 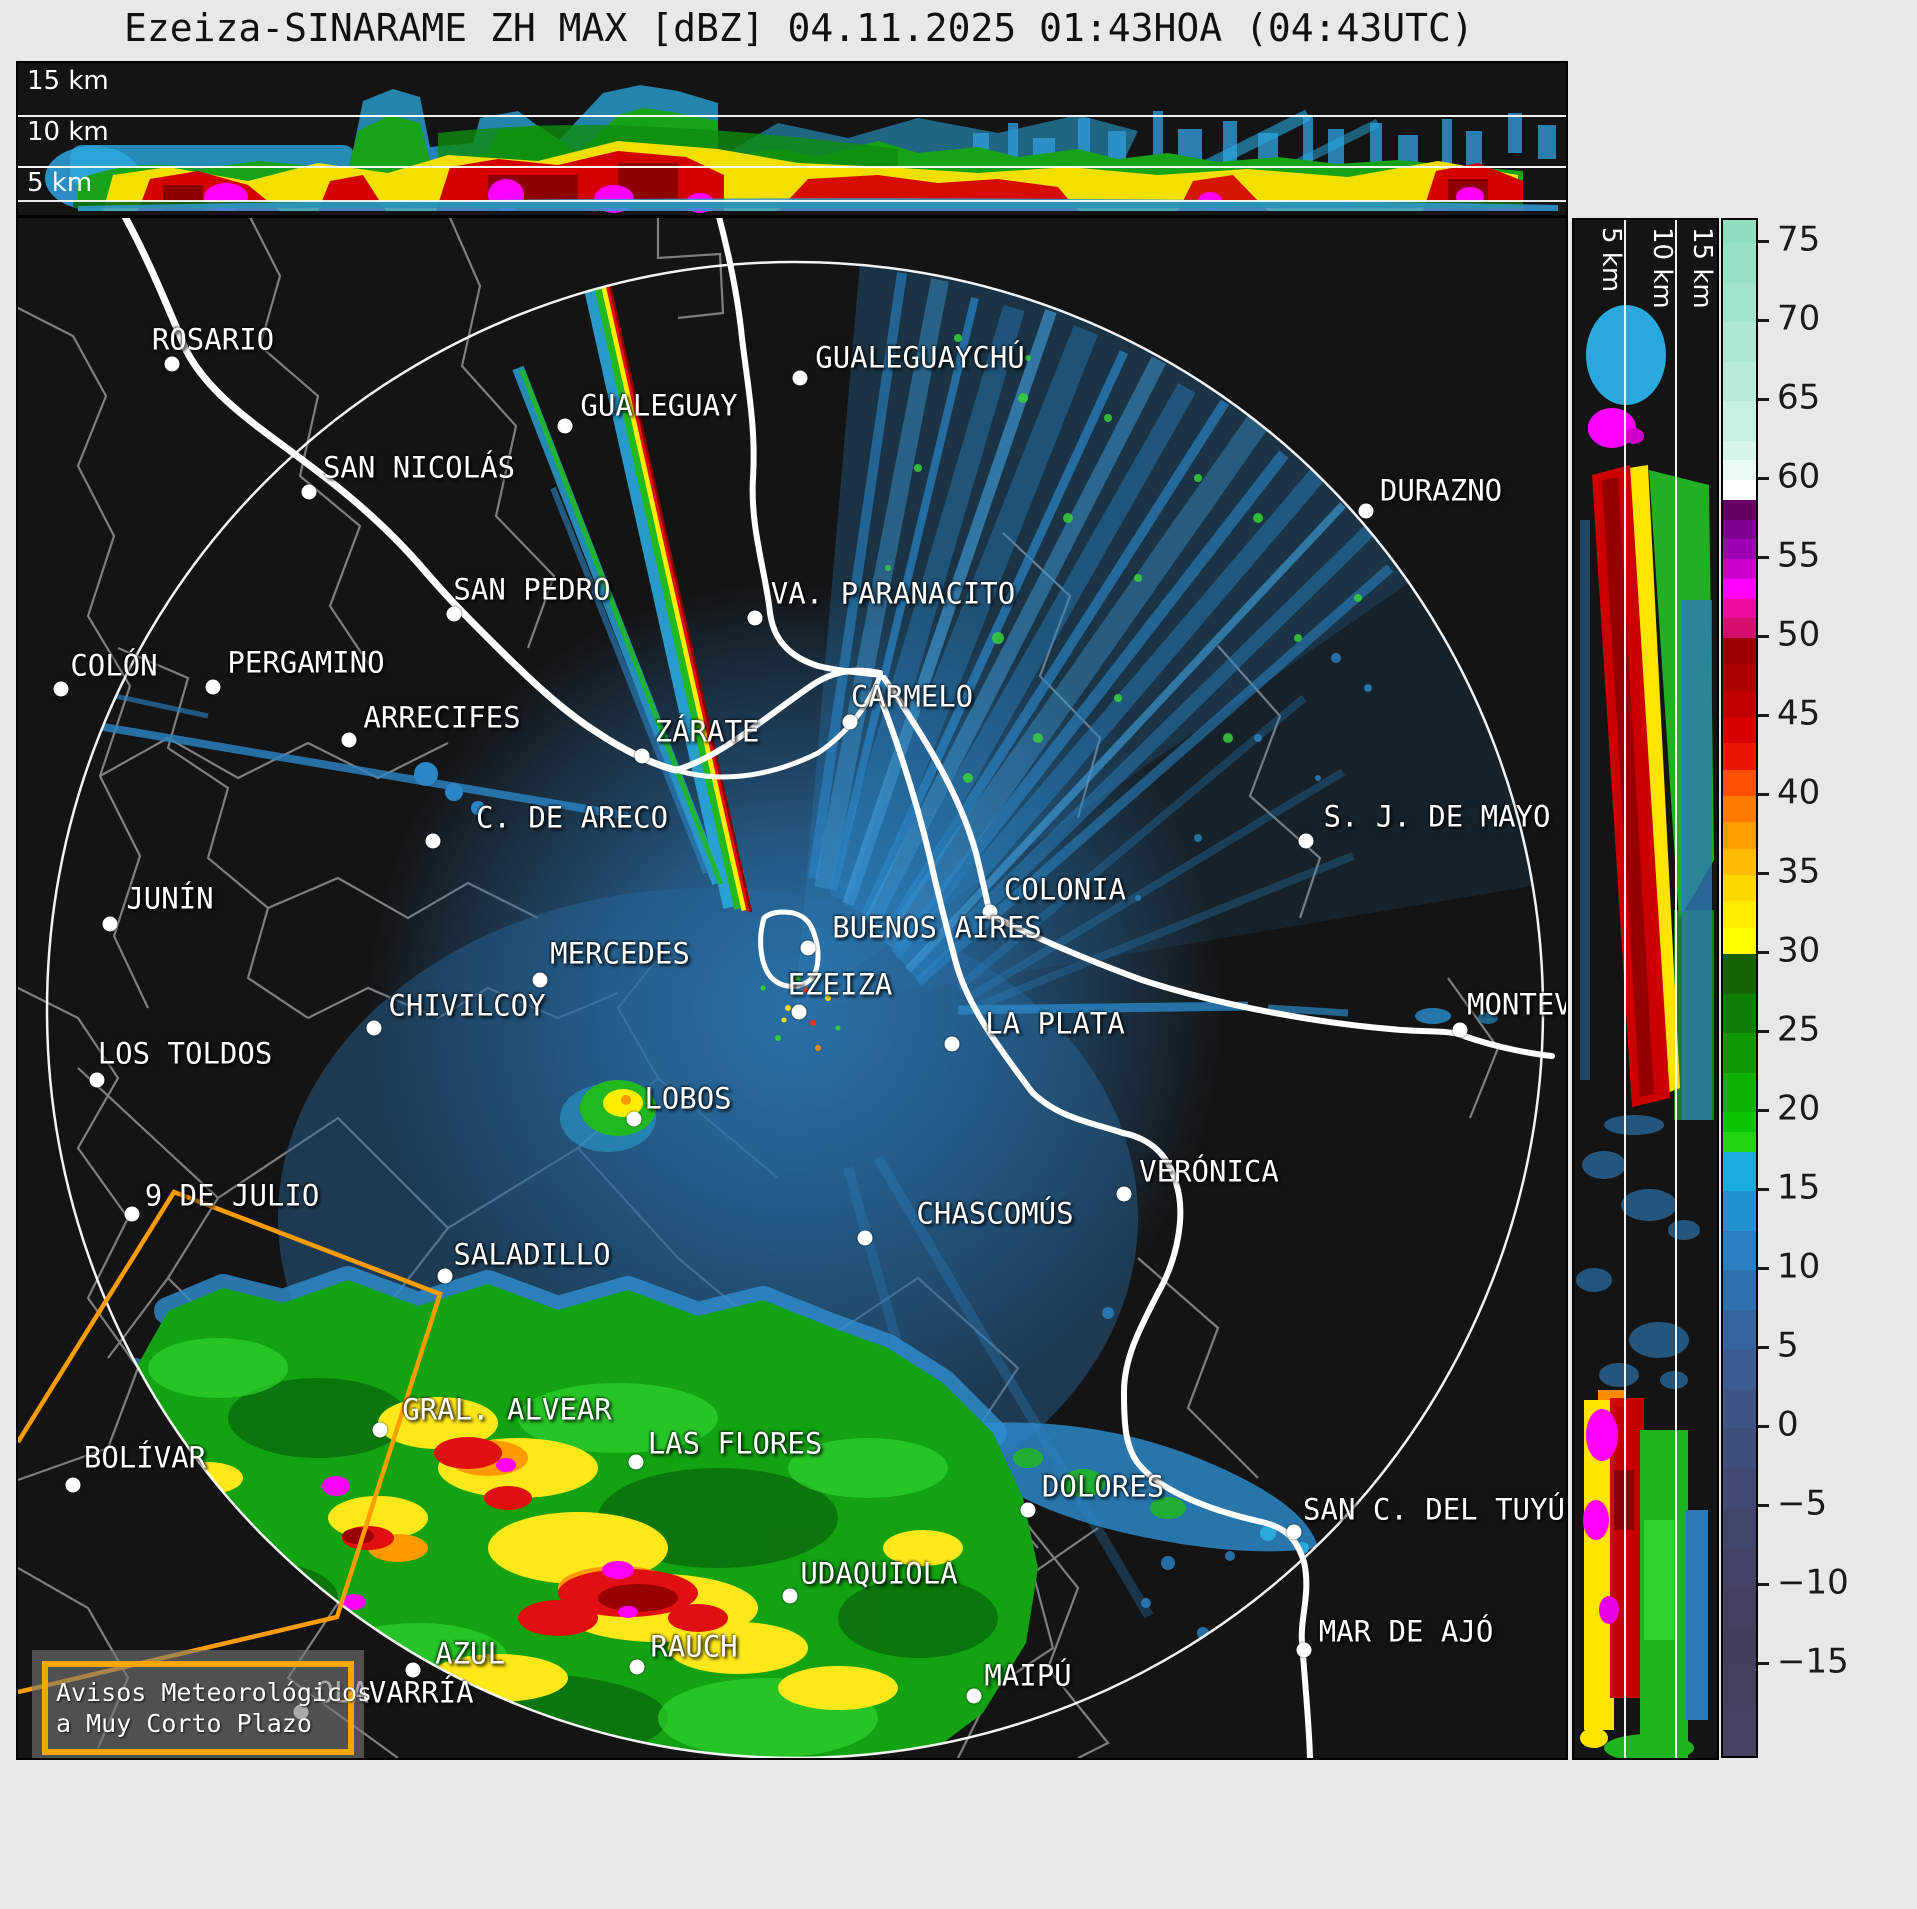 What do you see at coordinates (688, 1098) in the screenshot?
I see `city-label: LOBOS` at bounding box center [688, 1098].